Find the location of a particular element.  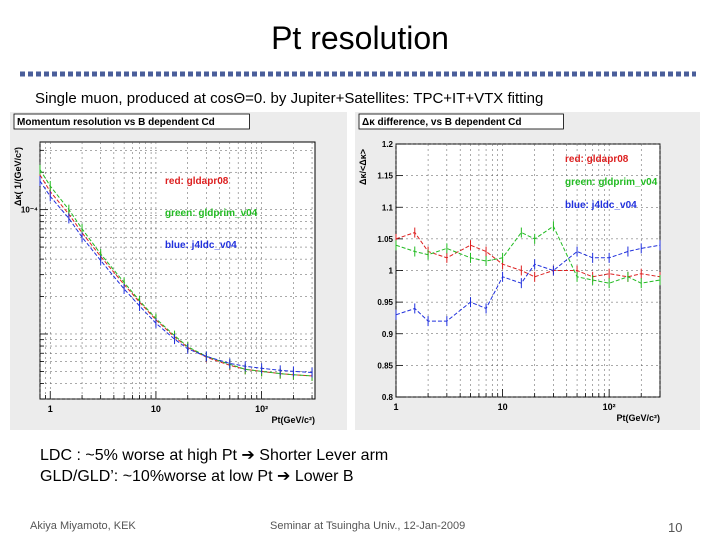

series-line-red is located at coordinates (528, 254).